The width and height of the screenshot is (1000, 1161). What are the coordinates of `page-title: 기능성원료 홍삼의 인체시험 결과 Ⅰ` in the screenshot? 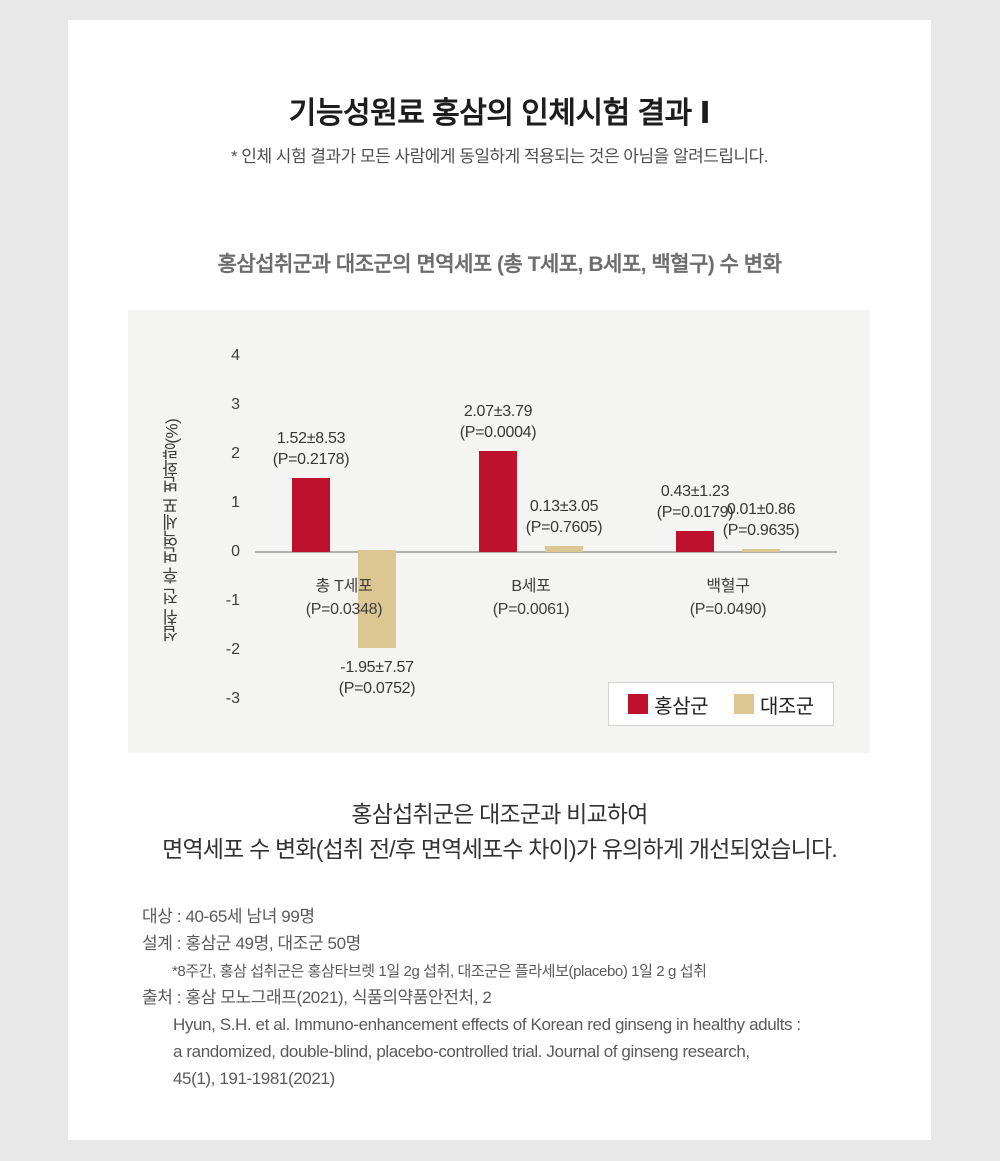 It's located at (499, 113).